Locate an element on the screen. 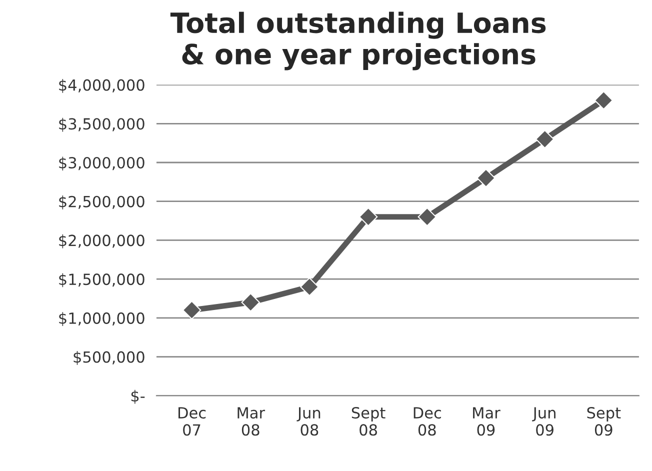 This screenshot has width=652, height=471. y-tick-label: $4,000,000 is located at coordinates (101, 85).